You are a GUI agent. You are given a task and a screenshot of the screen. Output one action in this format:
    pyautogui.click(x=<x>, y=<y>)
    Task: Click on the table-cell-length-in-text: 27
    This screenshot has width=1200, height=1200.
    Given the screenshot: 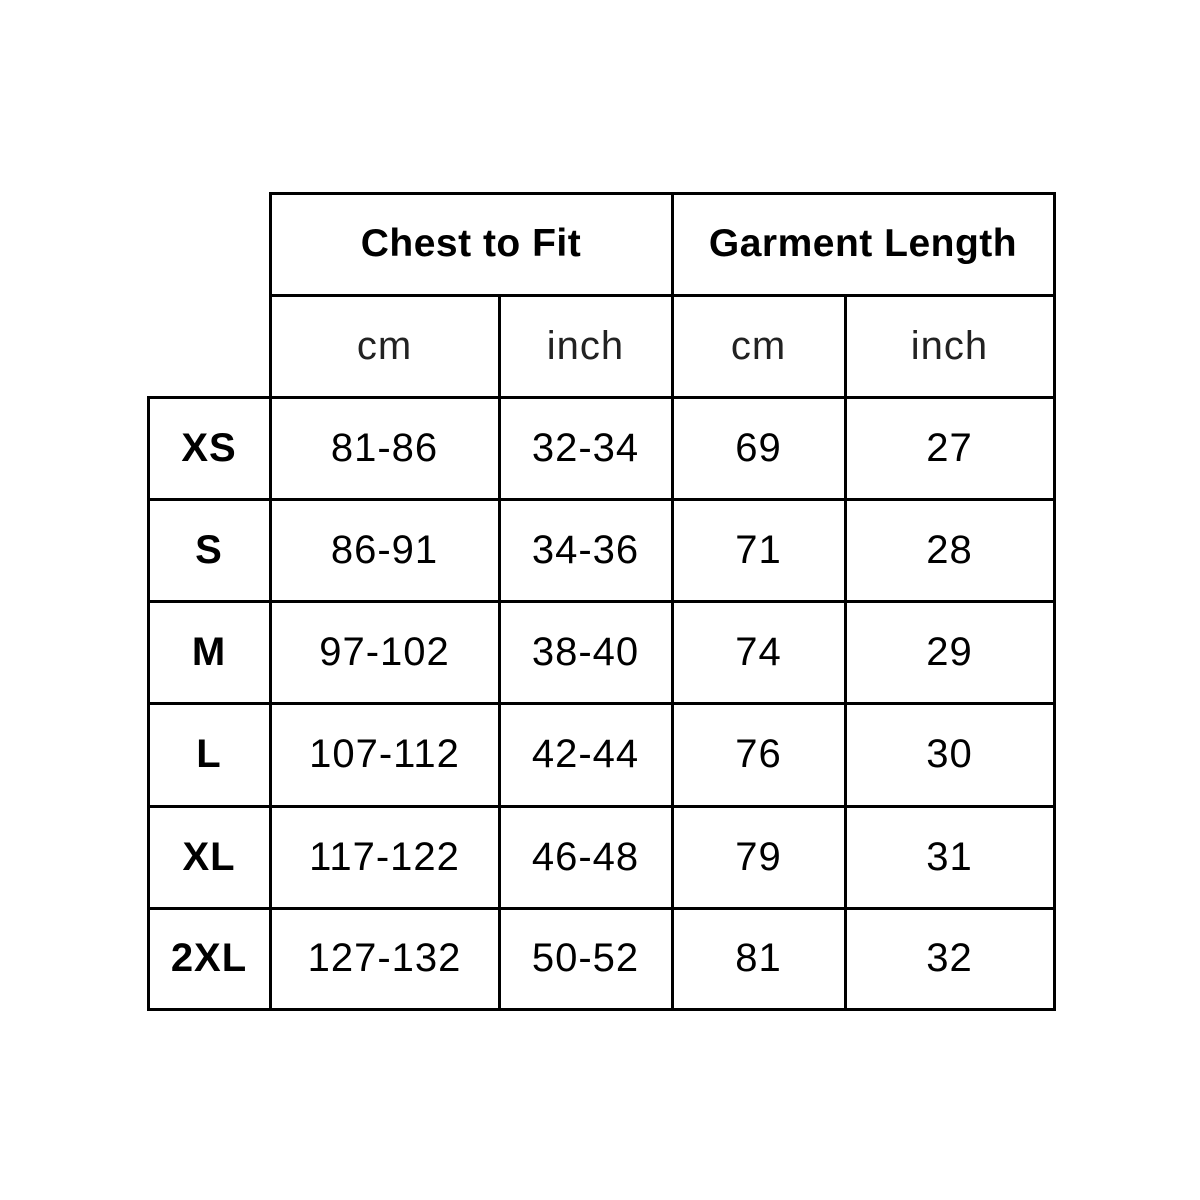 What is the action you would take?
    pyautogui.click(x=949, y=447)
    